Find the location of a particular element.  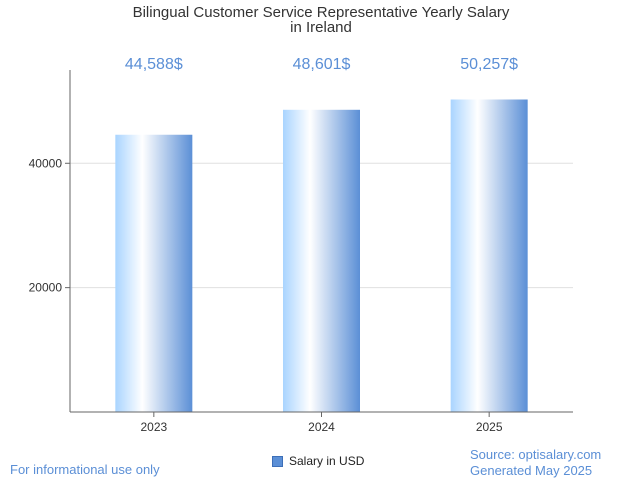

chart-title-line-2: in Ireland is located at coordinates (321, 27).